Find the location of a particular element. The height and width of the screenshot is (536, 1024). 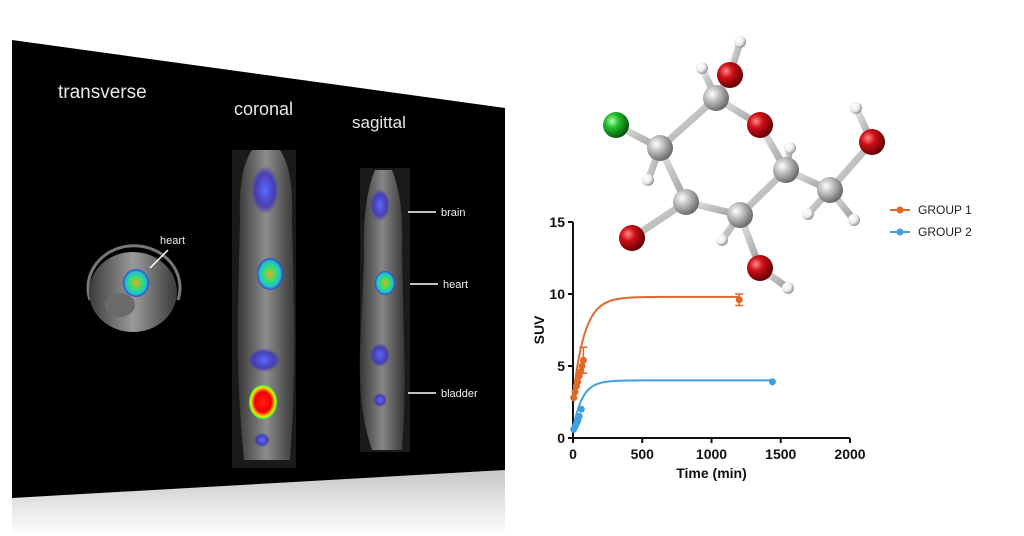

heart-label: heart is located at coordinates (455, 285).